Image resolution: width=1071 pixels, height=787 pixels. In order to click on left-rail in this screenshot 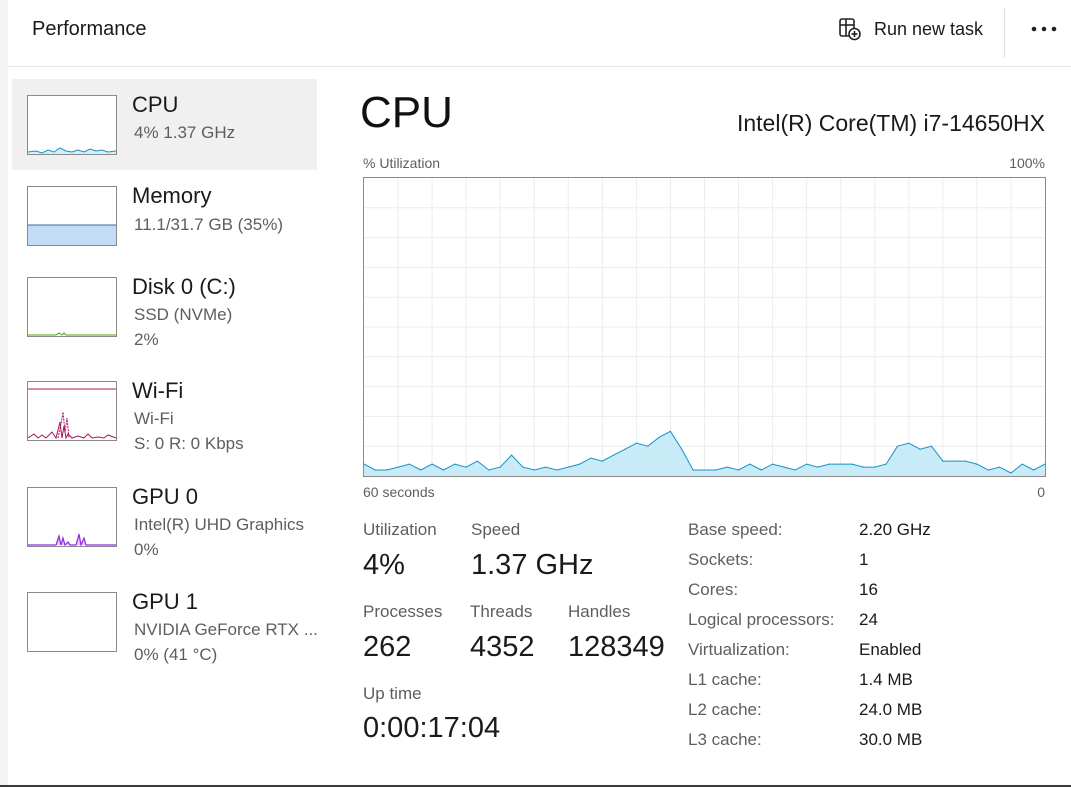, I will do `click(4, 393)`.